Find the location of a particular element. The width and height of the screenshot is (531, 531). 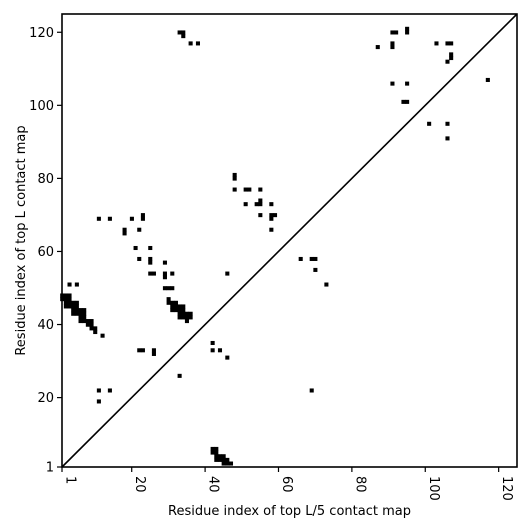

y-tick-label: 20 is located at coordinates (45, 398).